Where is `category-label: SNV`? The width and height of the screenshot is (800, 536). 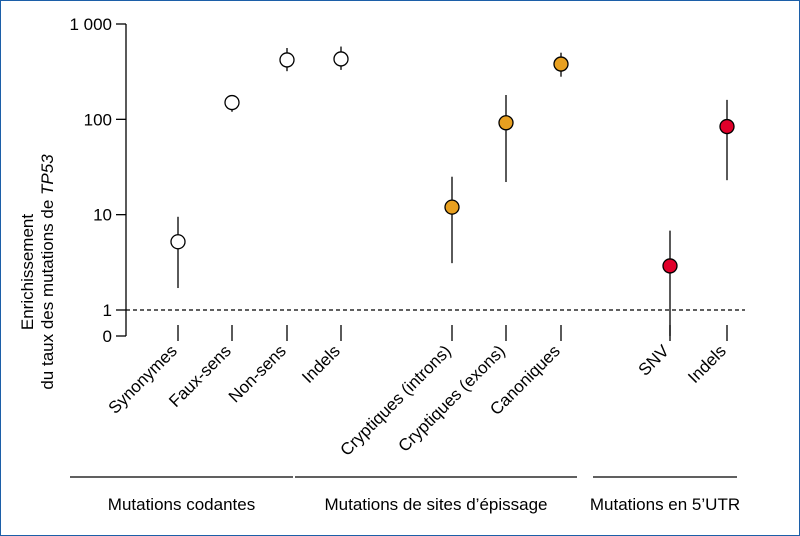 category-label: SNV is located at coordinates (654, 360).